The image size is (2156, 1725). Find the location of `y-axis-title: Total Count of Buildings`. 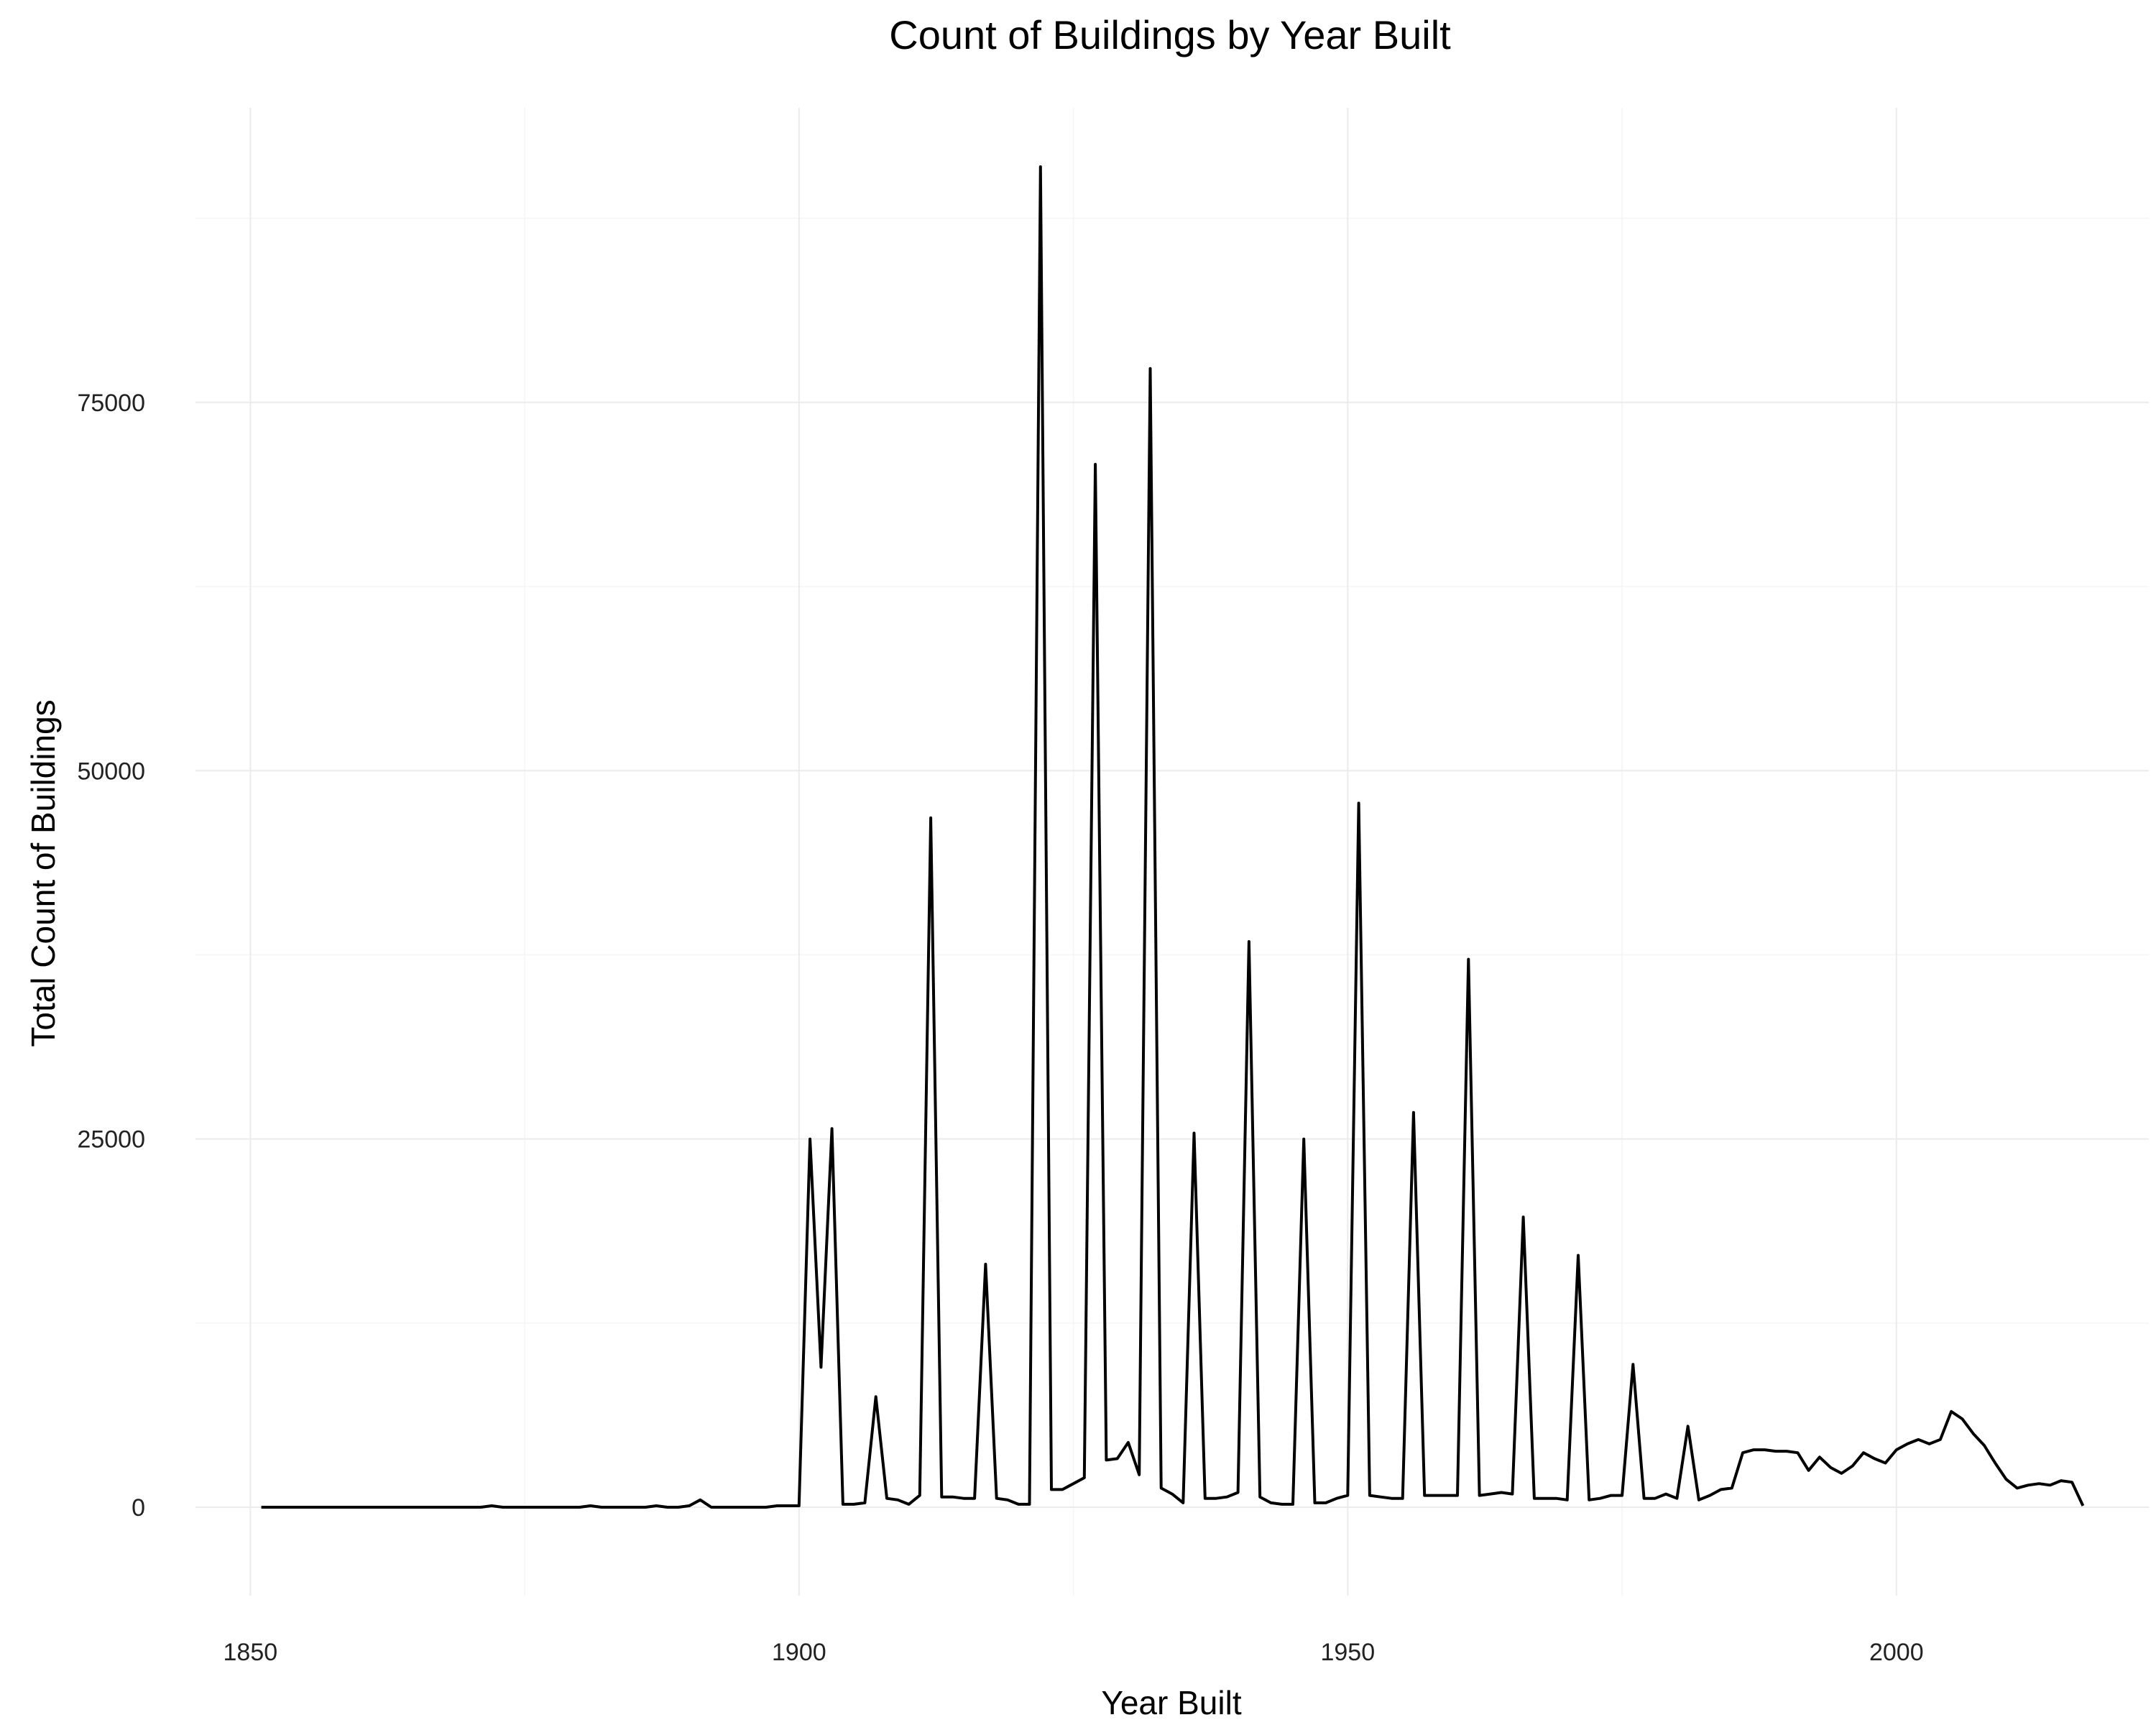

y-axis-title: Total Count of Buildings is located at coordinates (43, 872).